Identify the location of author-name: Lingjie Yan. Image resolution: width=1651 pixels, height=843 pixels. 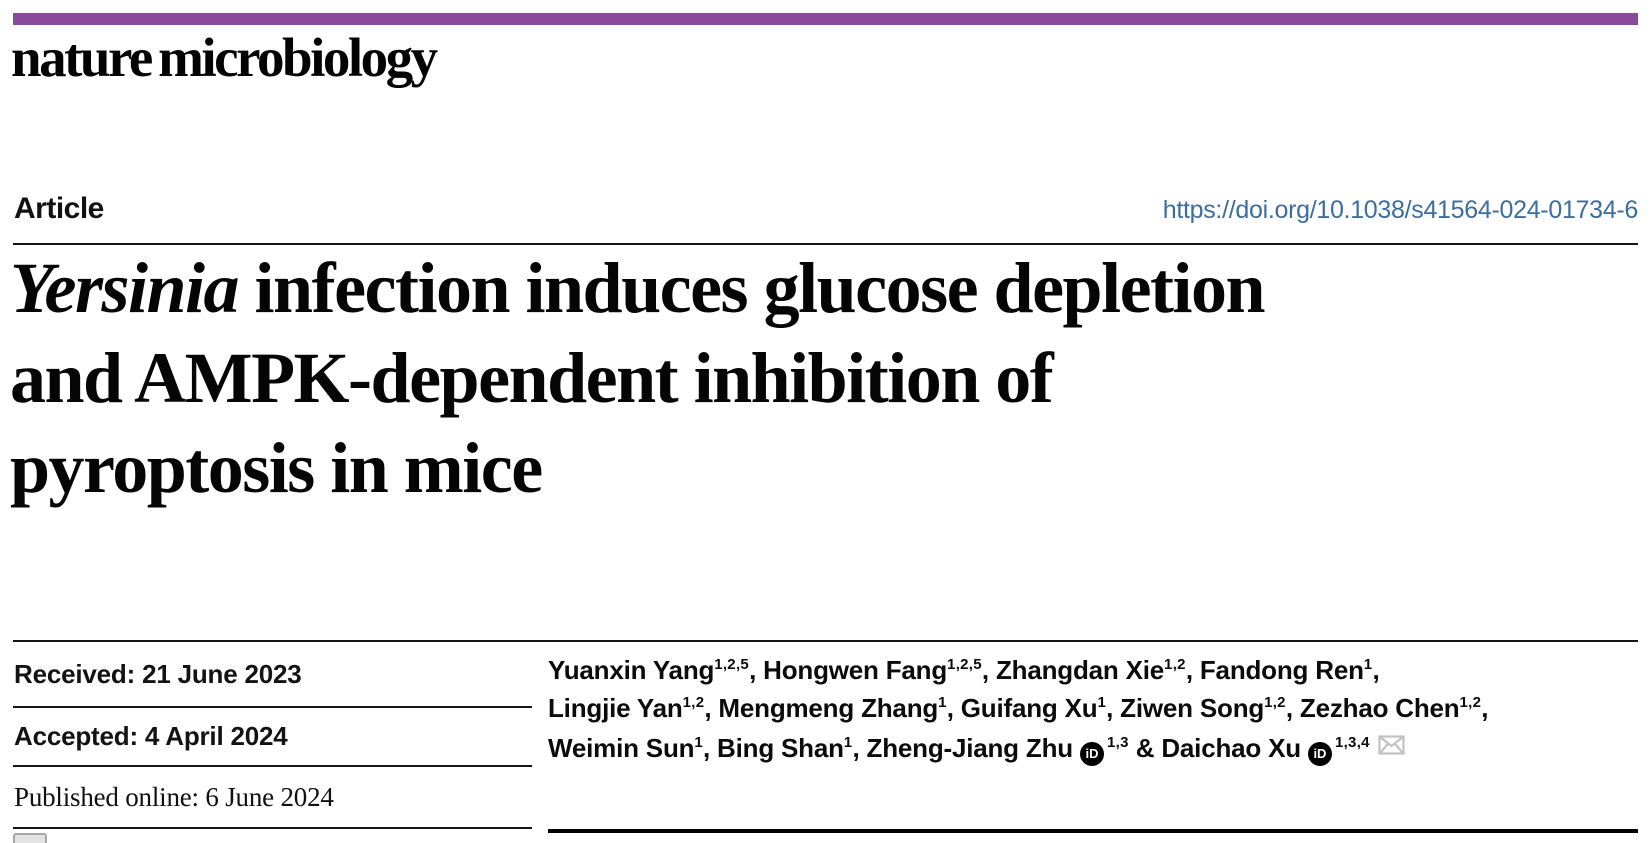
(615, 708).